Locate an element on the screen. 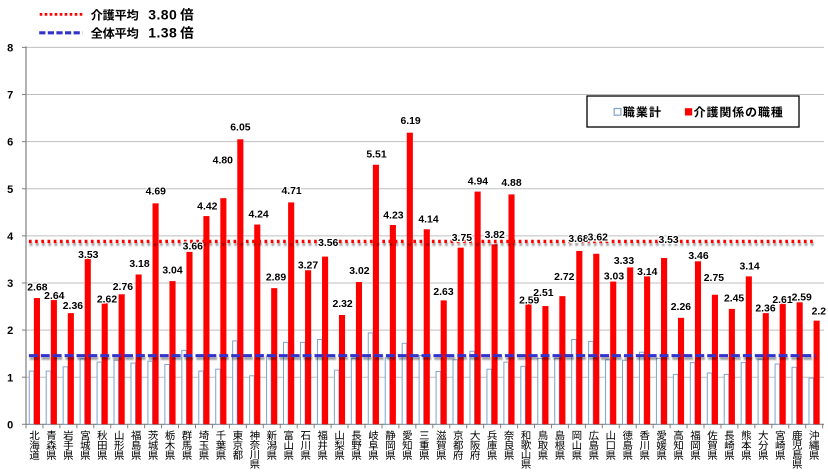  svg-text: 6 is located at coordinates (10, 143).